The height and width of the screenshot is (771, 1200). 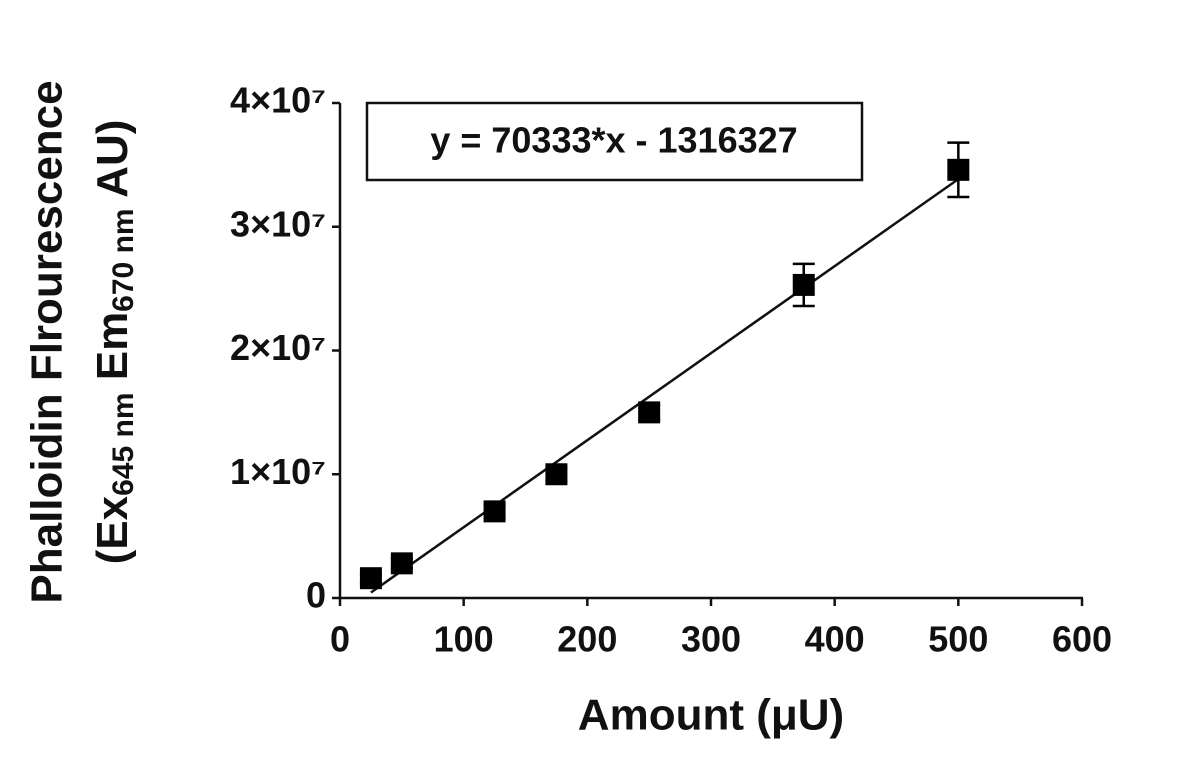 What do you see at coordinates (123, 259) in the screenshot?
I see `subscript: 670 nm` at bounding box center [123, 259].